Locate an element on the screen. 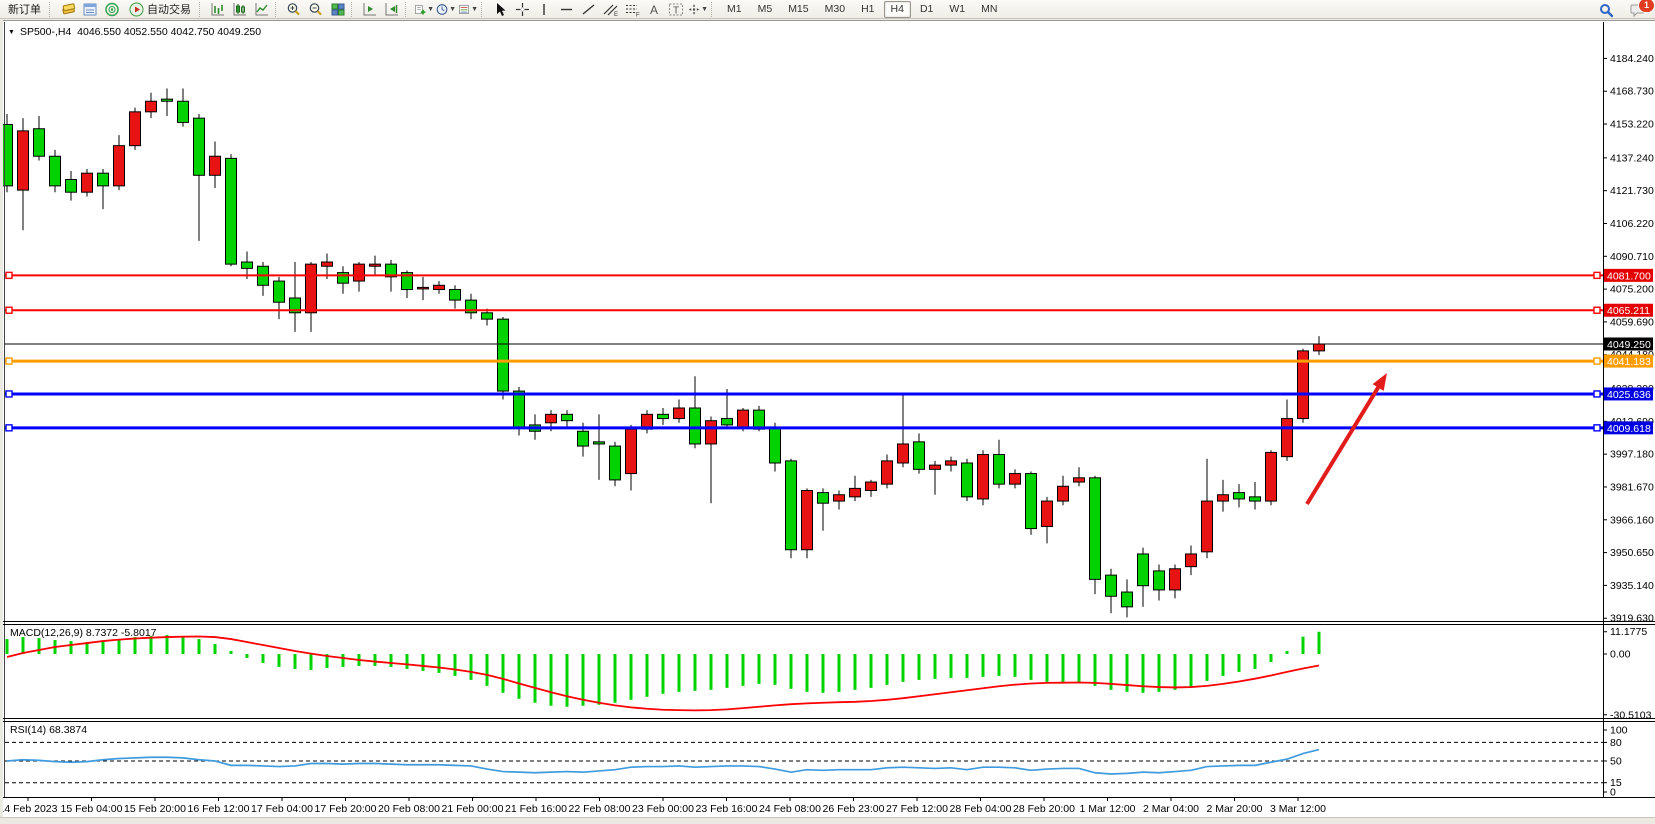  data-window-icon is located at coordinates (90, 9).